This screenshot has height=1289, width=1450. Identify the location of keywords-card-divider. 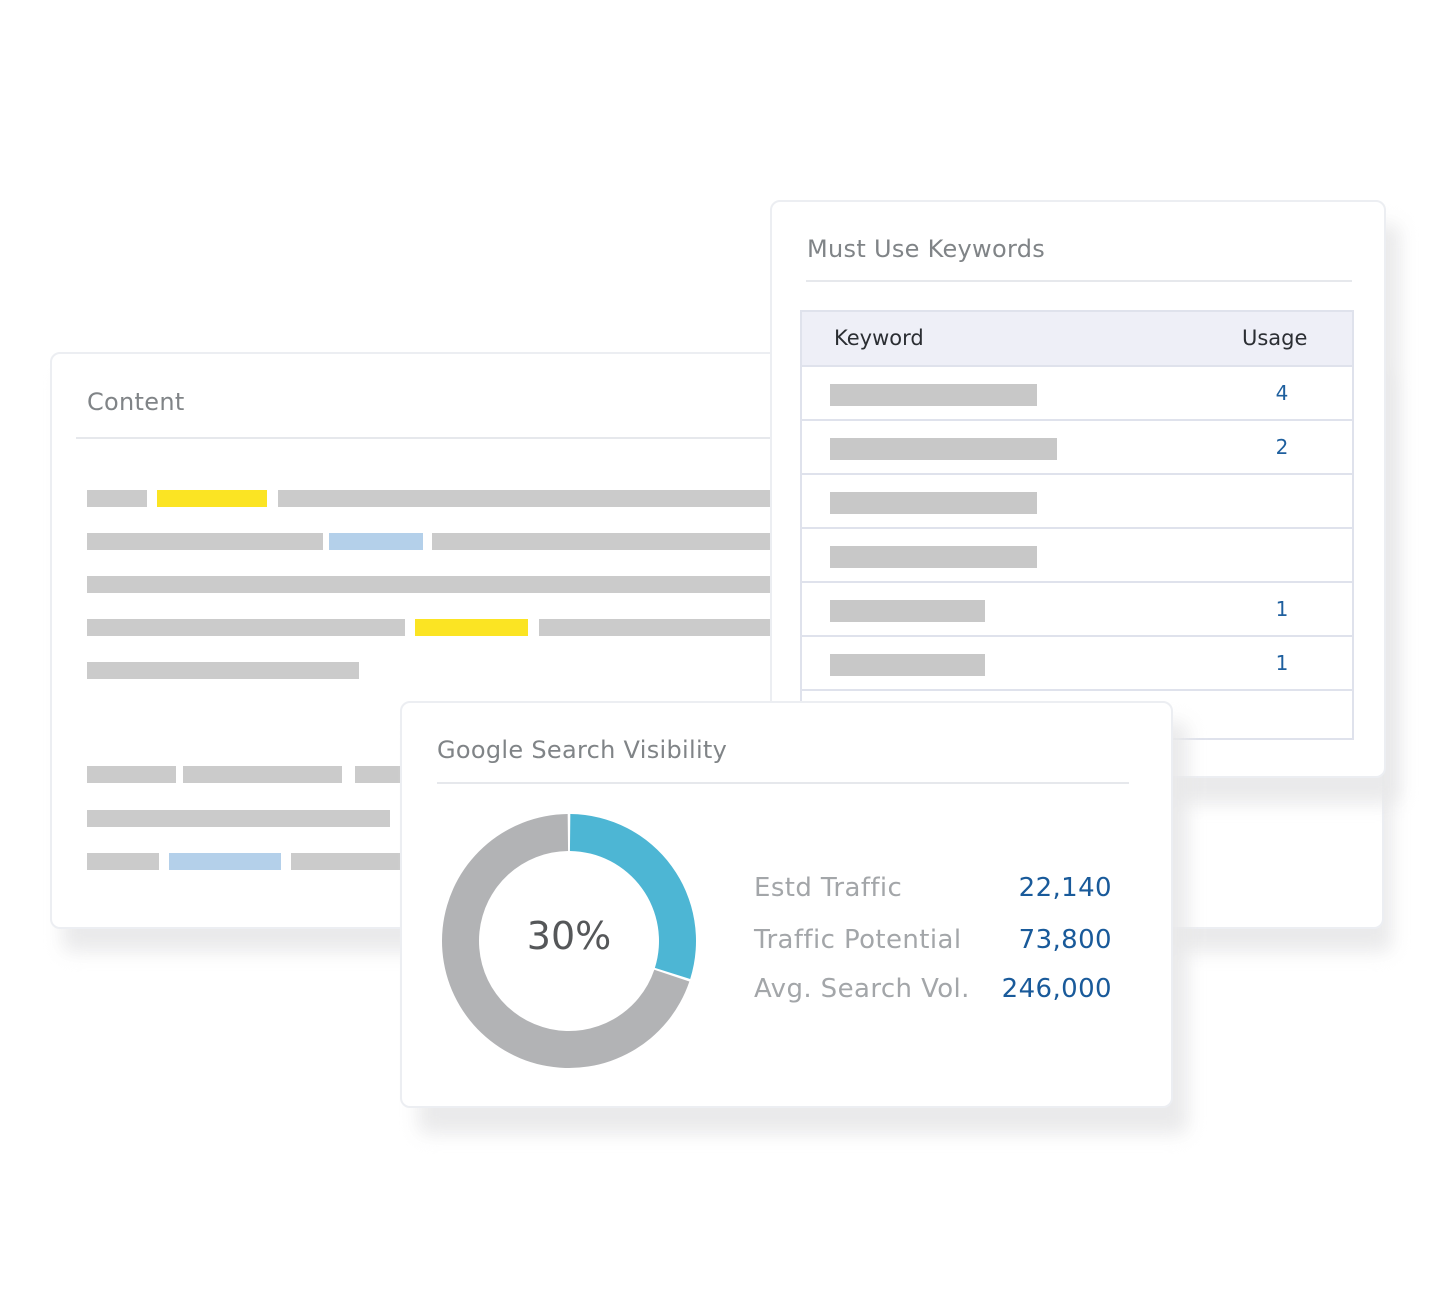
(1079, 281).